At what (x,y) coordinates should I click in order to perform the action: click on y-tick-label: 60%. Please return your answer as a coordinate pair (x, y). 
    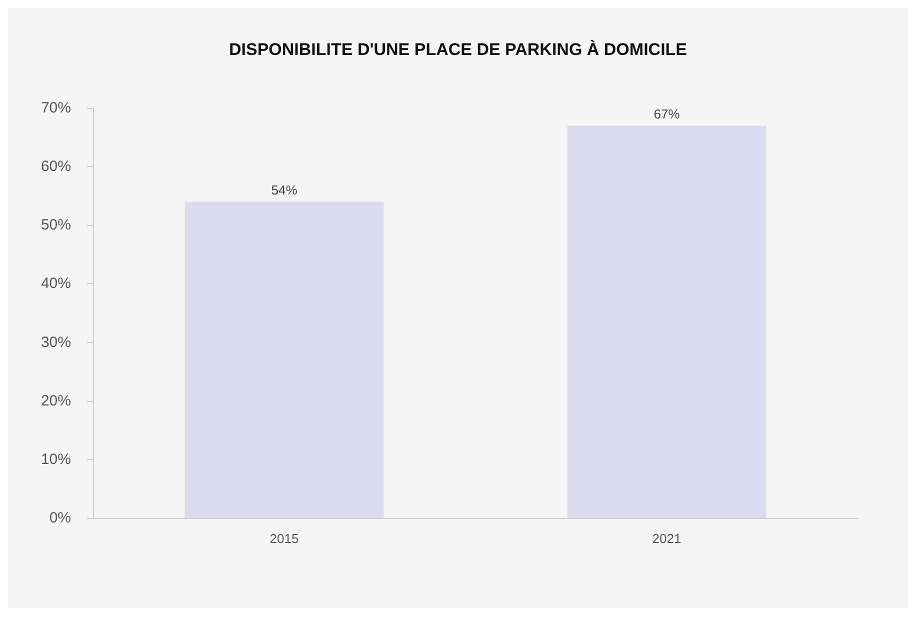
    Looking at the image, I should click on (55, 167).